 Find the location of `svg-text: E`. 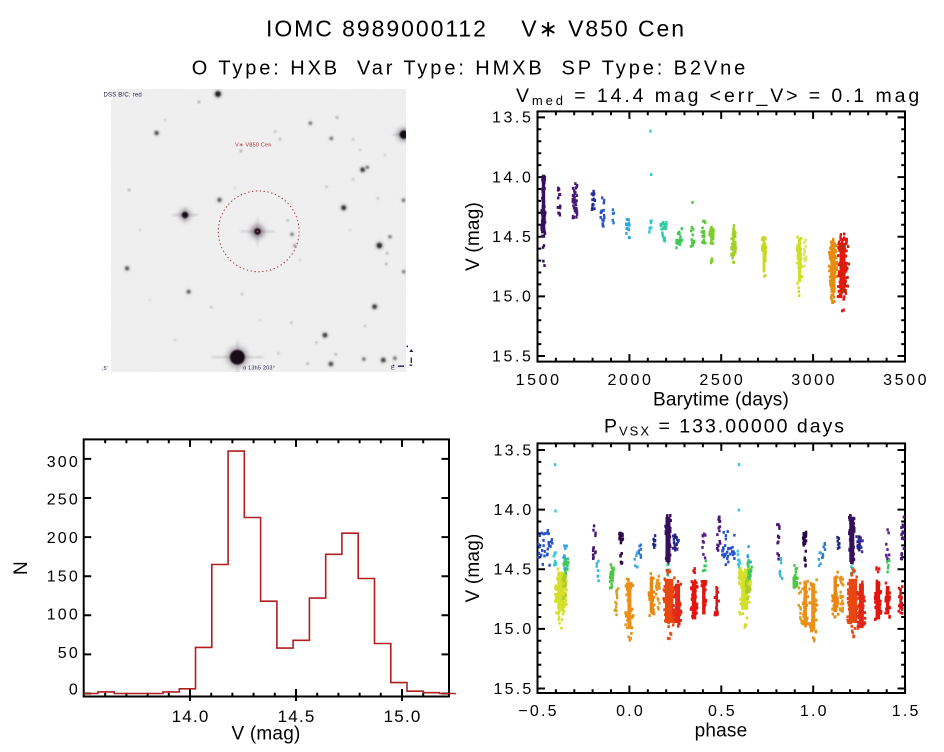

svg-text: E is located at coordinates (393, 369).